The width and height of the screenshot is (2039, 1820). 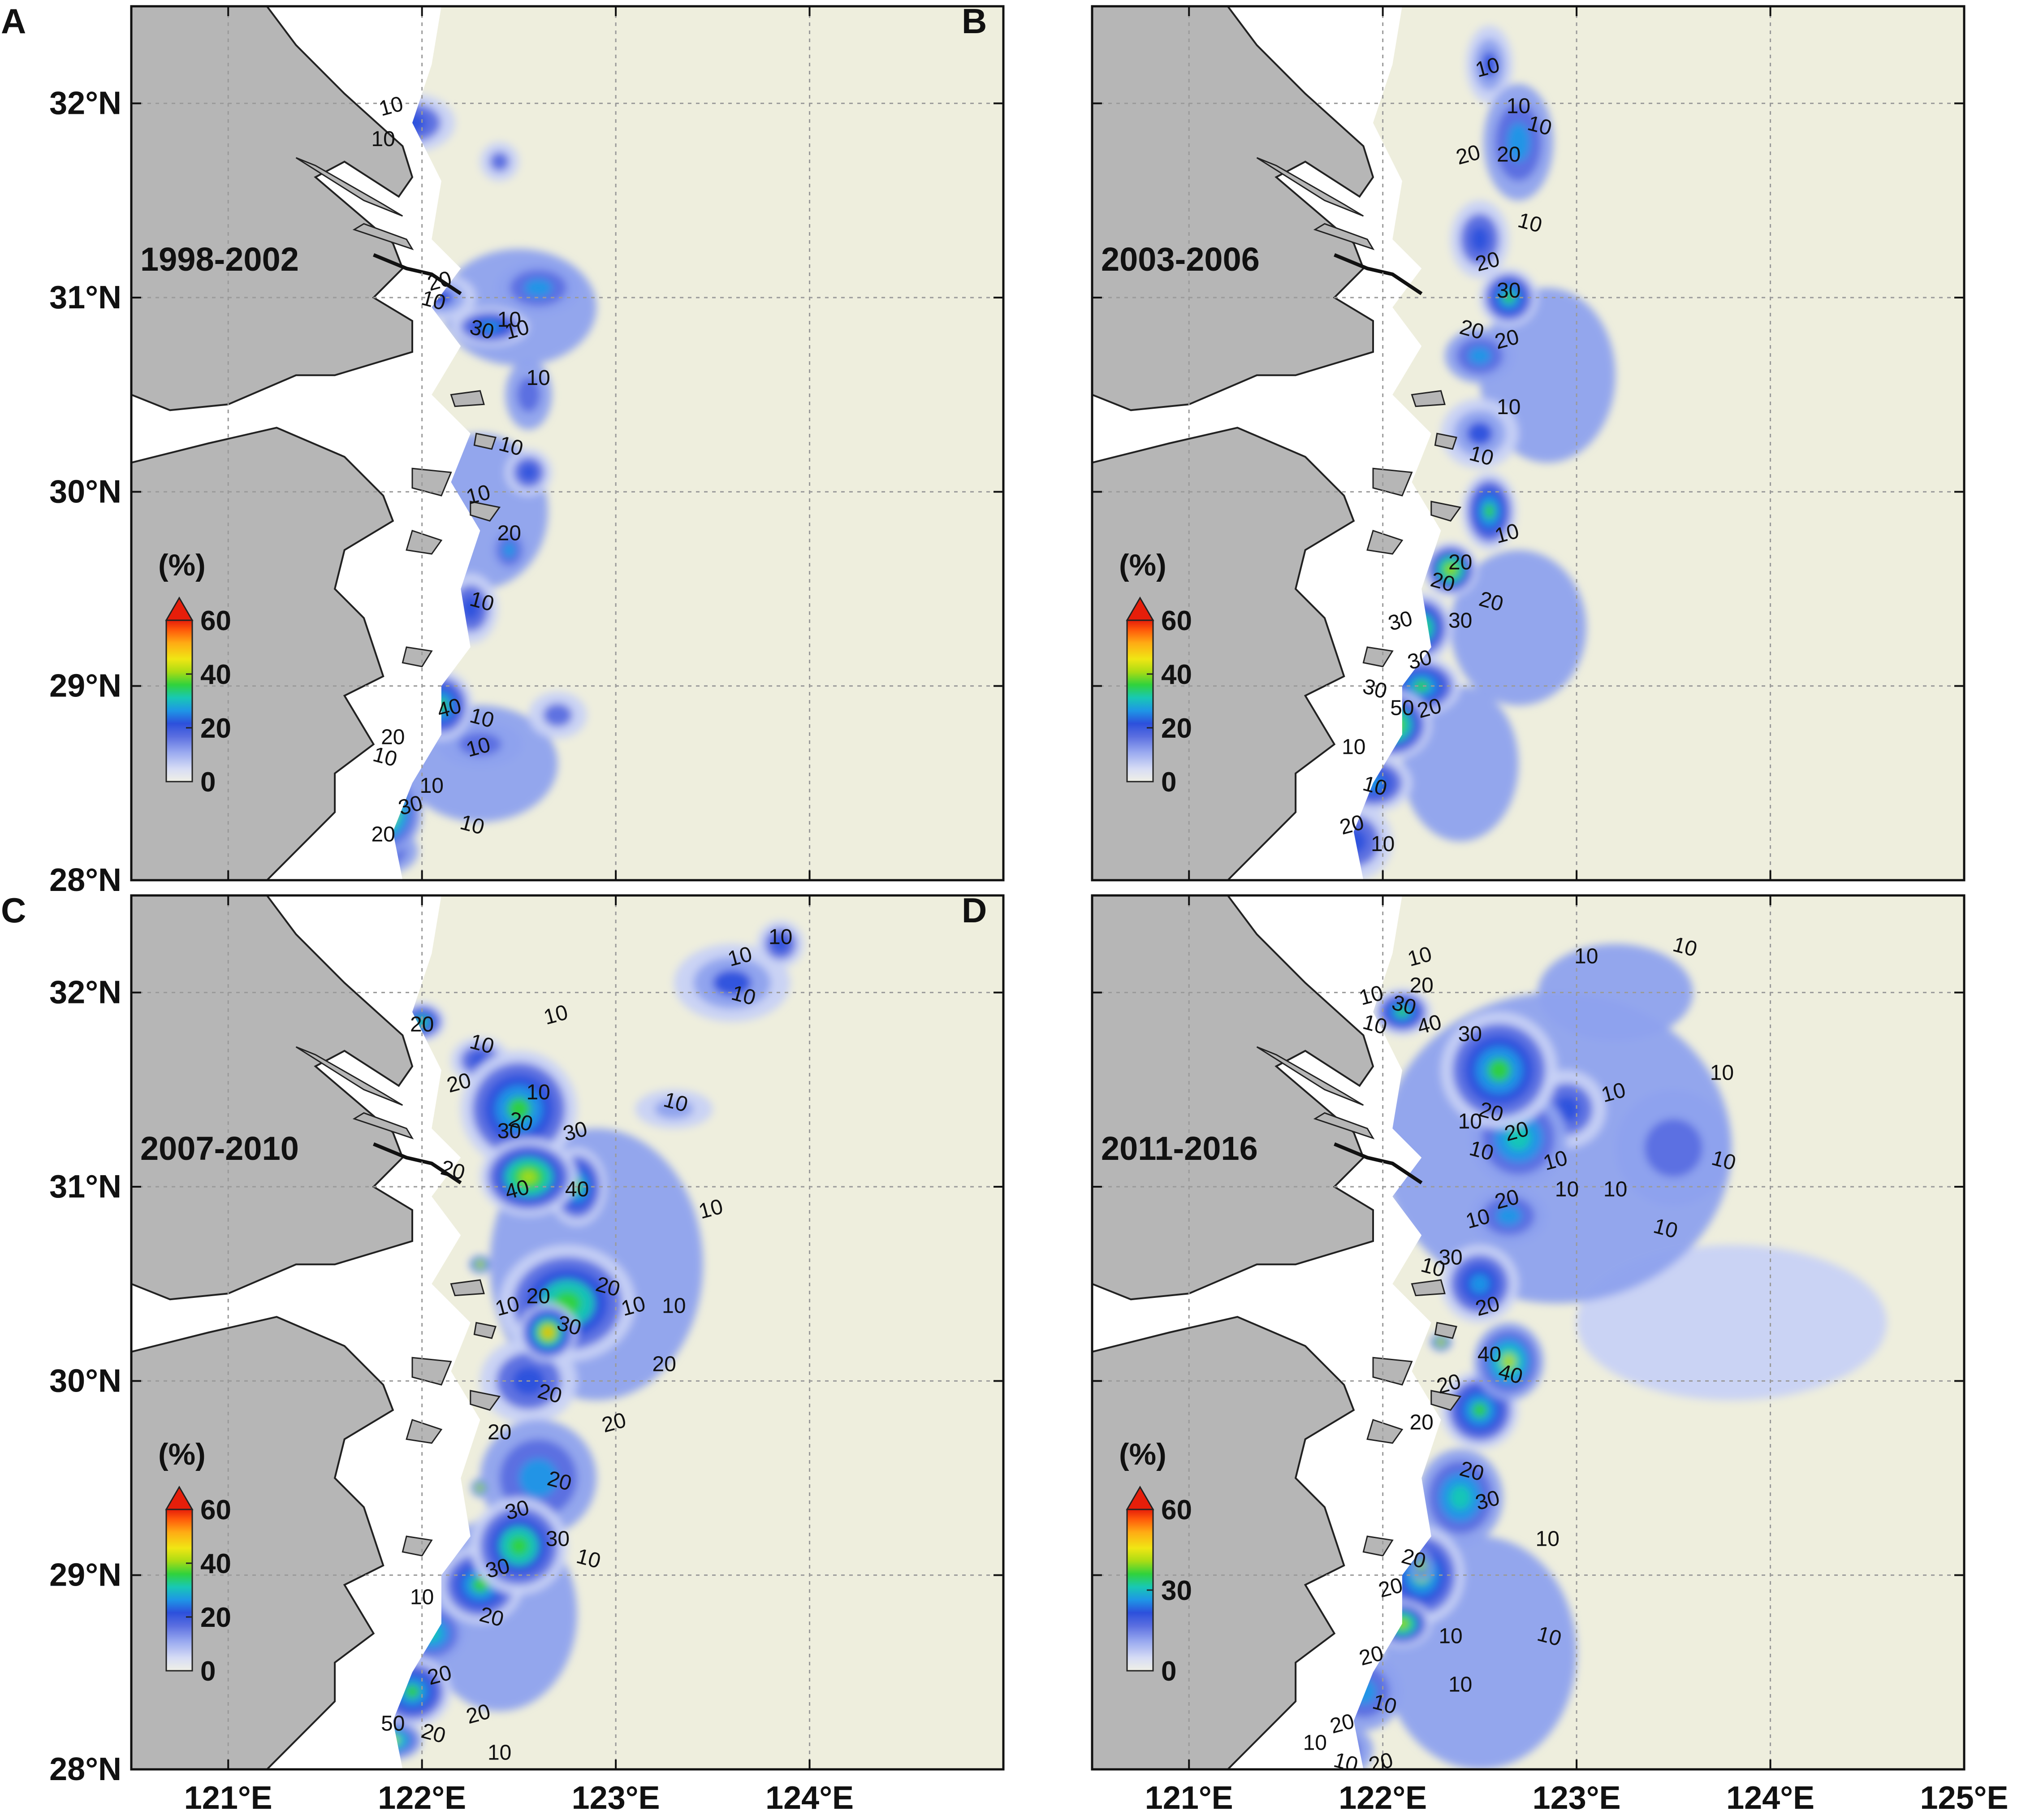 What do you see at coordinates (1965, 1798) in the screenshot?
I see `x-tick-label: 125°E` at bounding box center [1965, 1798].